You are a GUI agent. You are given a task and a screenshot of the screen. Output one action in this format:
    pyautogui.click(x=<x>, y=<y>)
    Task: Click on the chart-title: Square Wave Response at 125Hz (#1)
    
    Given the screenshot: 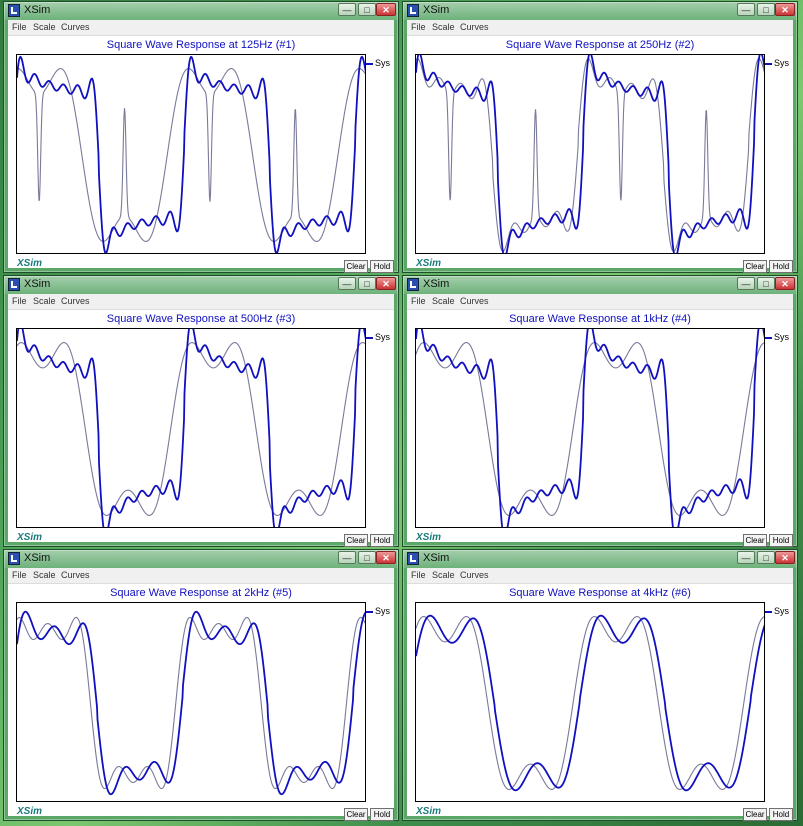 What is the action you would take?
    pyautogui.click(x=201, y=45)
    